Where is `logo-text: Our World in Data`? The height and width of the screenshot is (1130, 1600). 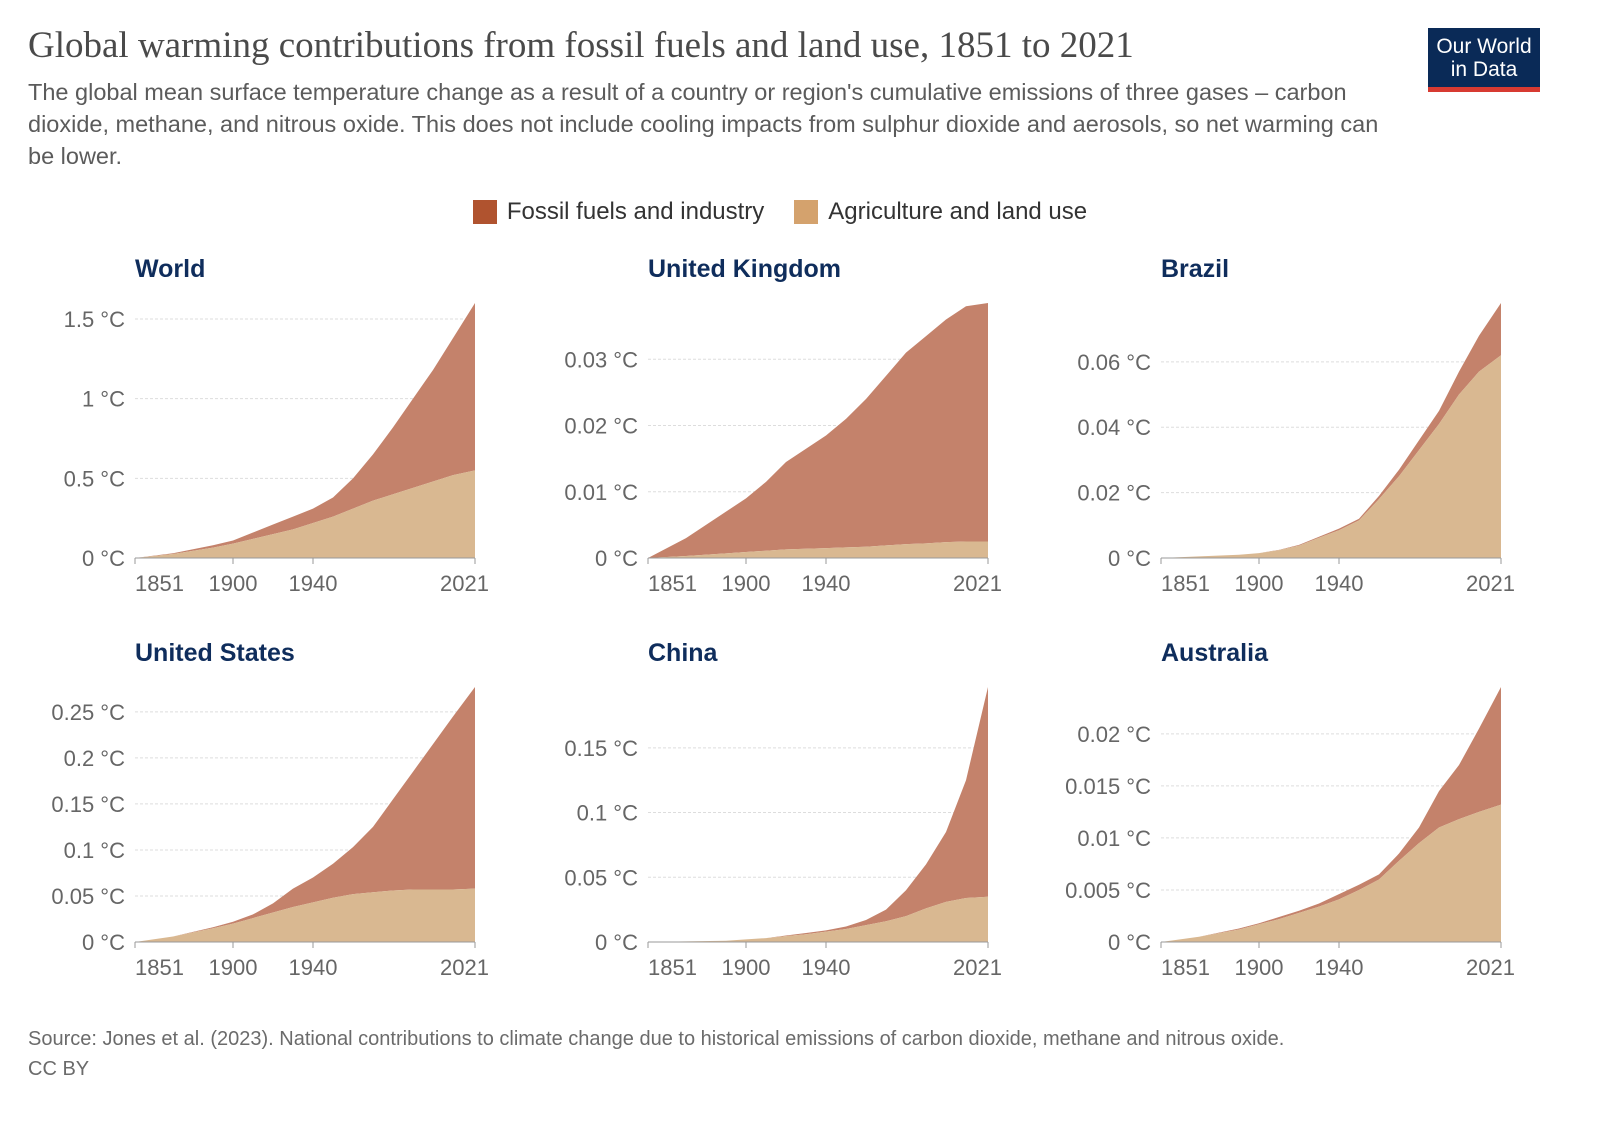
logo-text: Our World in Data is located at coordinates (1484, 58).